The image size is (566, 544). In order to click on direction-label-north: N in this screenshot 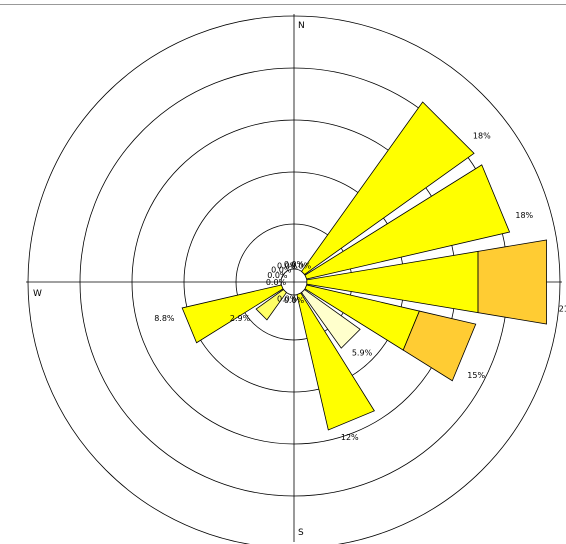, I will do `click(301, 26)`.